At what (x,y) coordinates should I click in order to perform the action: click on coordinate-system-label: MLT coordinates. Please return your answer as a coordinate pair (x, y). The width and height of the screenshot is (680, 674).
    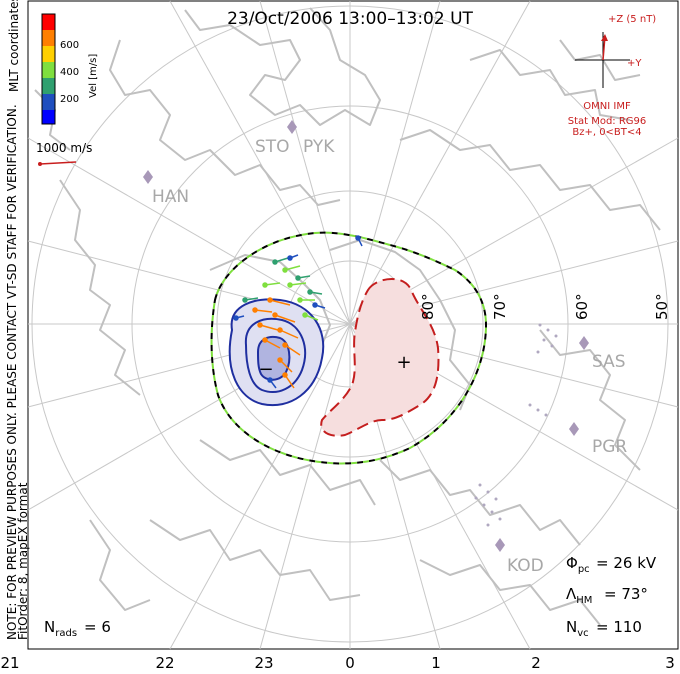
    Looking at the image, I should click on (14, 46).